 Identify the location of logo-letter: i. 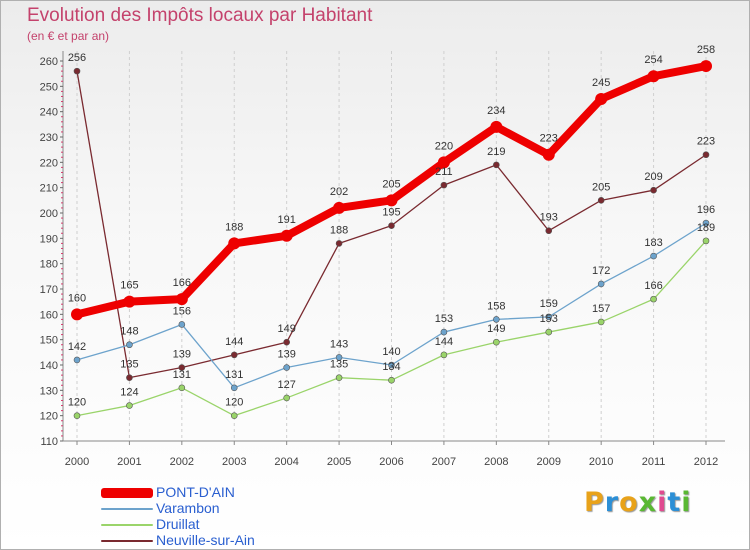
(662, 502).